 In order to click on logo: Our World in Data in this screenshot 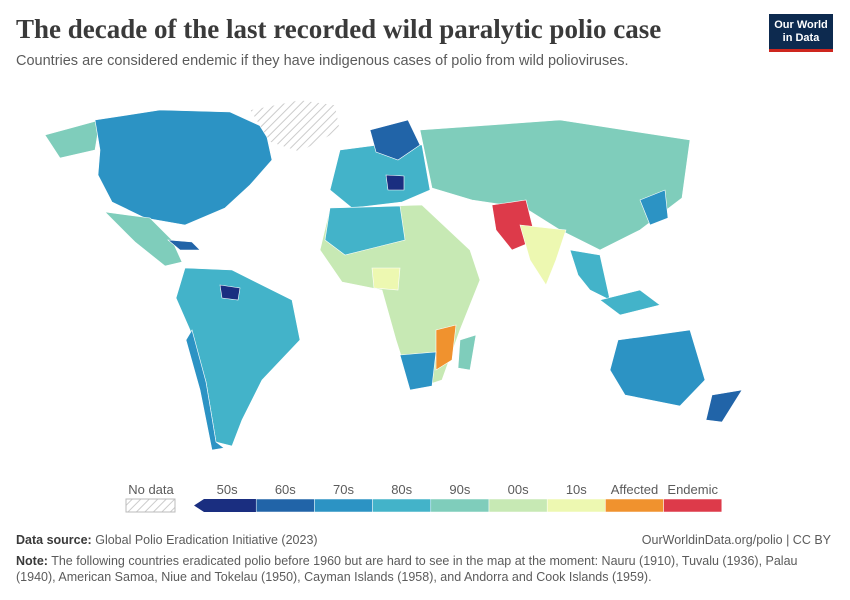, I will do `click(801, 33)`.